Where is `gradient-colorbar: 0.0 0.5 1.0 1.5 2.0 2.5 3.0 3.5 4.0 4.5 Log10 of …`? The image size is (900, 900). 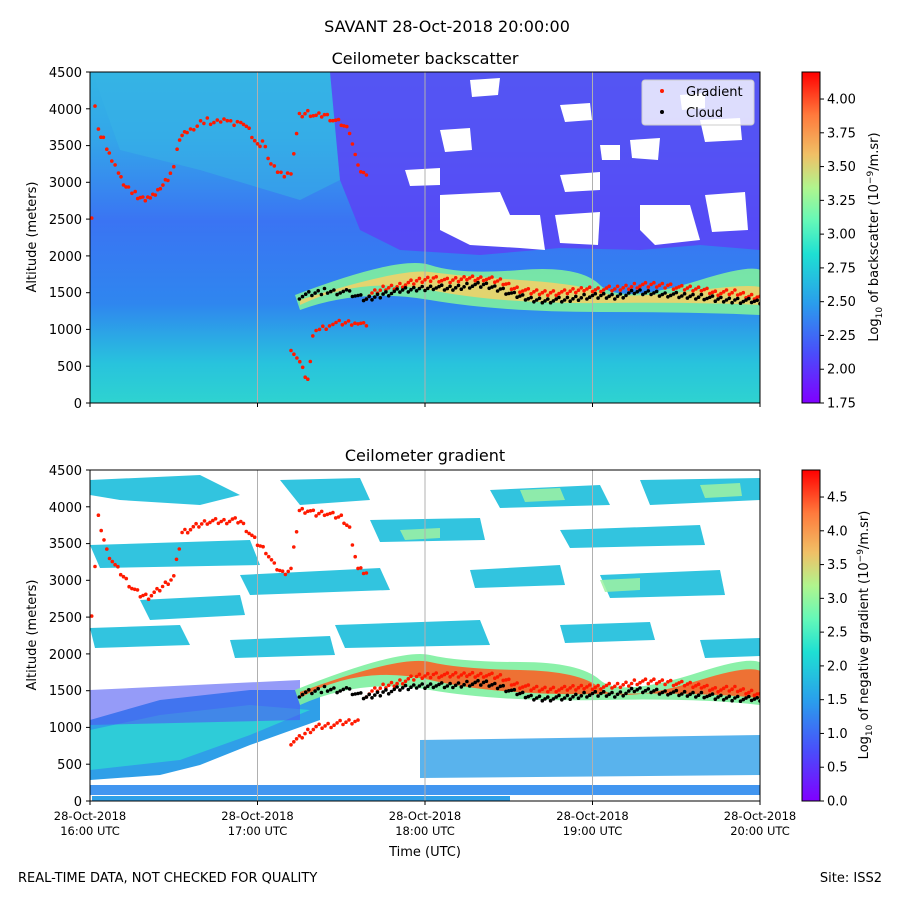 gradient-colorbar: 0.0 0.5 1.0 1.5 2.0 2.5 3.0 3.5 4.0 4.5 Log10 of … is located at coordinates (838, 639).